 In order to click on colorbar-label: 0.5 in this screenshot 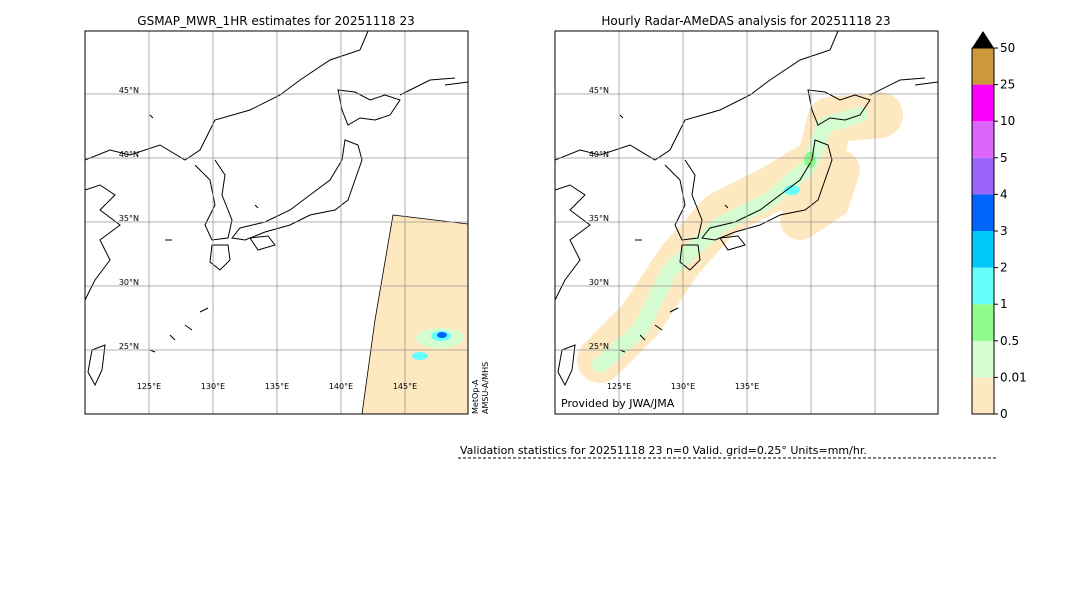, I will do `click(1009, 341)`.